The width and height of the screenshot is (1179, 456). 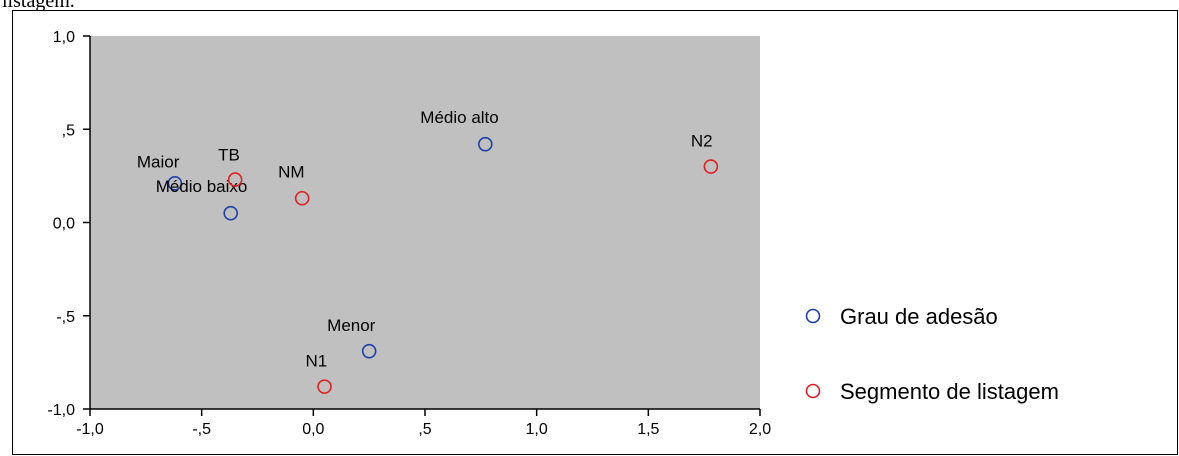 I want to click on legend-label: Grau de adesão, so click(x=919, y=316).